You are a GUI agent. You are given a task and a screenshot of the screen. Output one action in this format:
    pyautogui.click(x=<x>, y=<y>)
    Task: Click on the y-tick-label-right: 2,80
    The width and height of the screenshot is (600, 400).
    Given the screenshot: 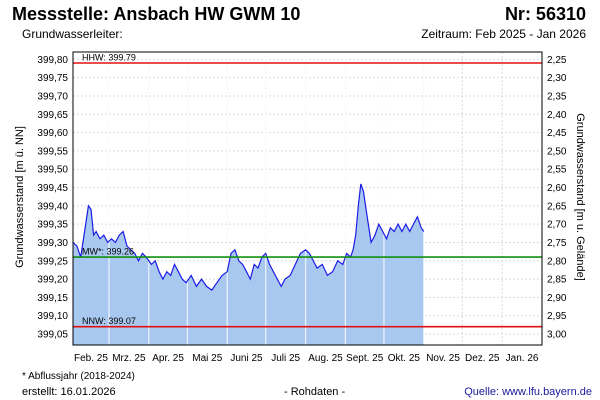 What is the action you would take?
    pyautogui.click(x=557, y=261)
    